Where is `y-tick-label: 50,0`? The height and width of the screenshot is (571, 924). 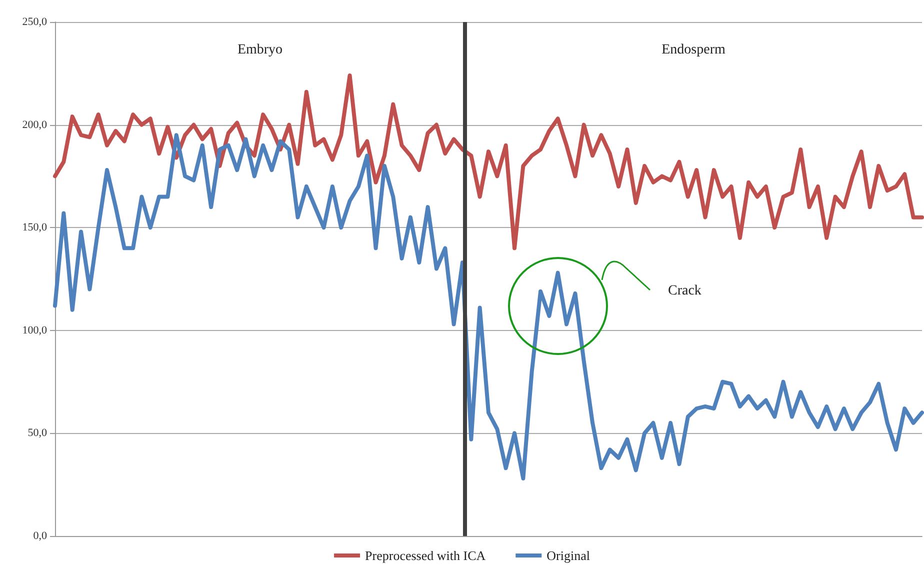
y-tick-label: 50,0 is located at coordinates (38, 433).